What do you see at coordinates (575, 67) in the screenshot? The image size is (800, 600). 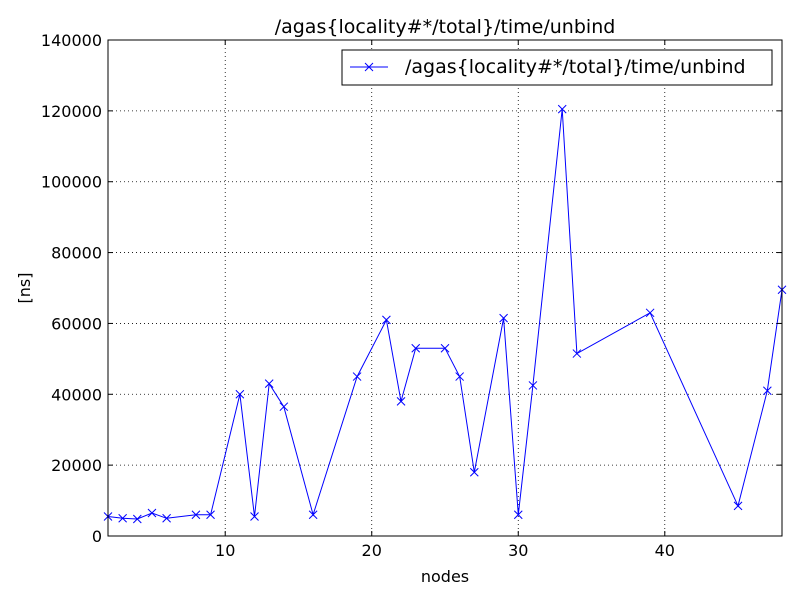 I see `legend-label: /agas{locality#*/total}/time/unbind` at bounding box center [575, 67].